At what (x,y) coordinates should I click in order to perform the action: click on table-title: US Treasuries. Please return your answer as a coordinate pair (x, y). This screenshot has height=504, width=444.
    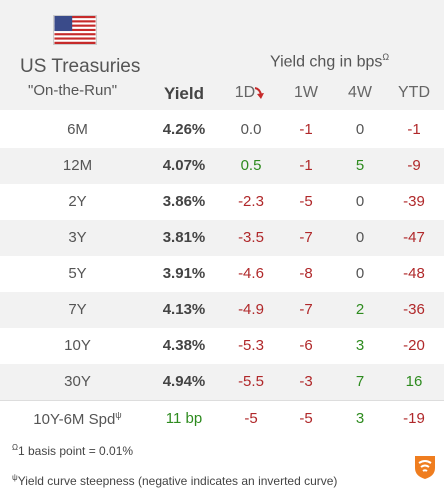
    Looking at the image, I should click on (80, 66).